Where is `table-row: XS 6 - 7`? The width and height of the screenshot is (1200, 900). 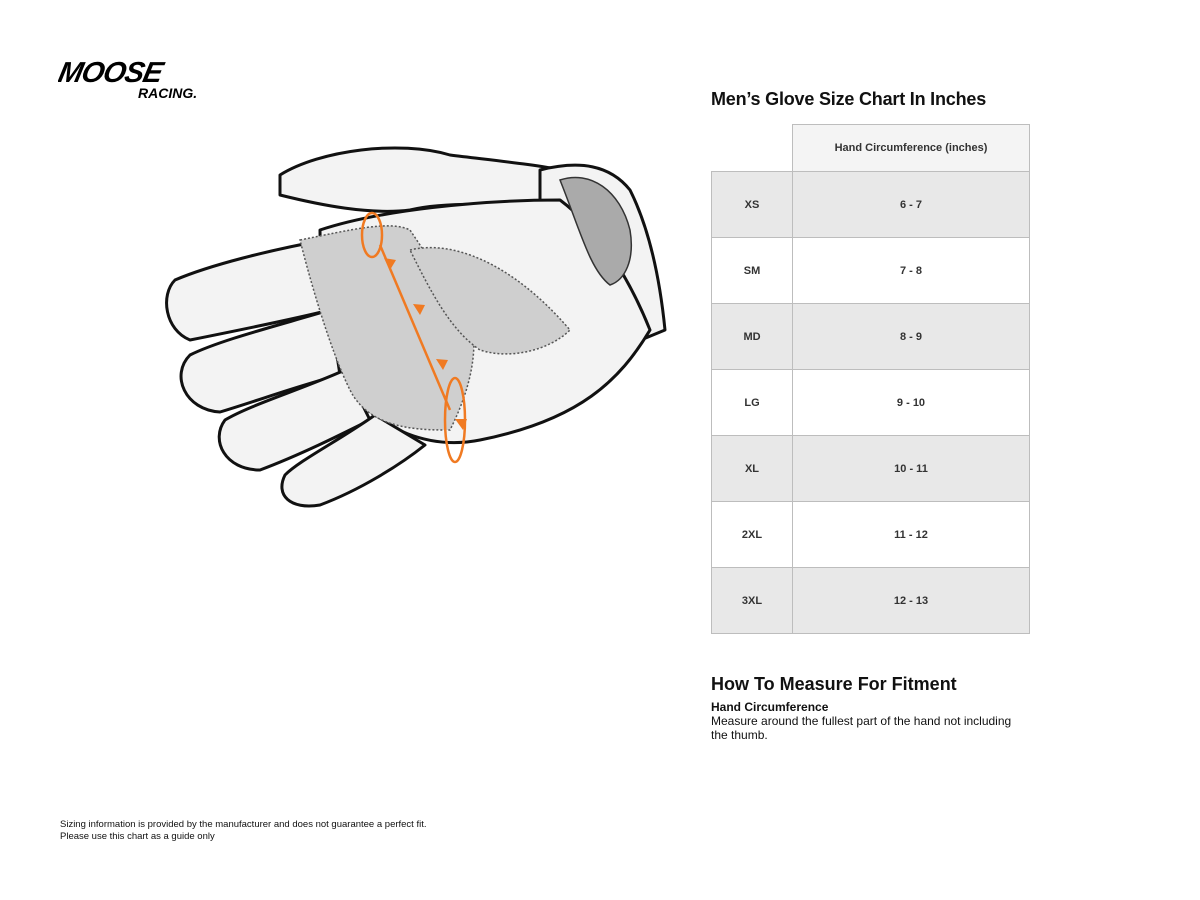 table-row: XS 6 - 7 is located at coordinates (870, 204).